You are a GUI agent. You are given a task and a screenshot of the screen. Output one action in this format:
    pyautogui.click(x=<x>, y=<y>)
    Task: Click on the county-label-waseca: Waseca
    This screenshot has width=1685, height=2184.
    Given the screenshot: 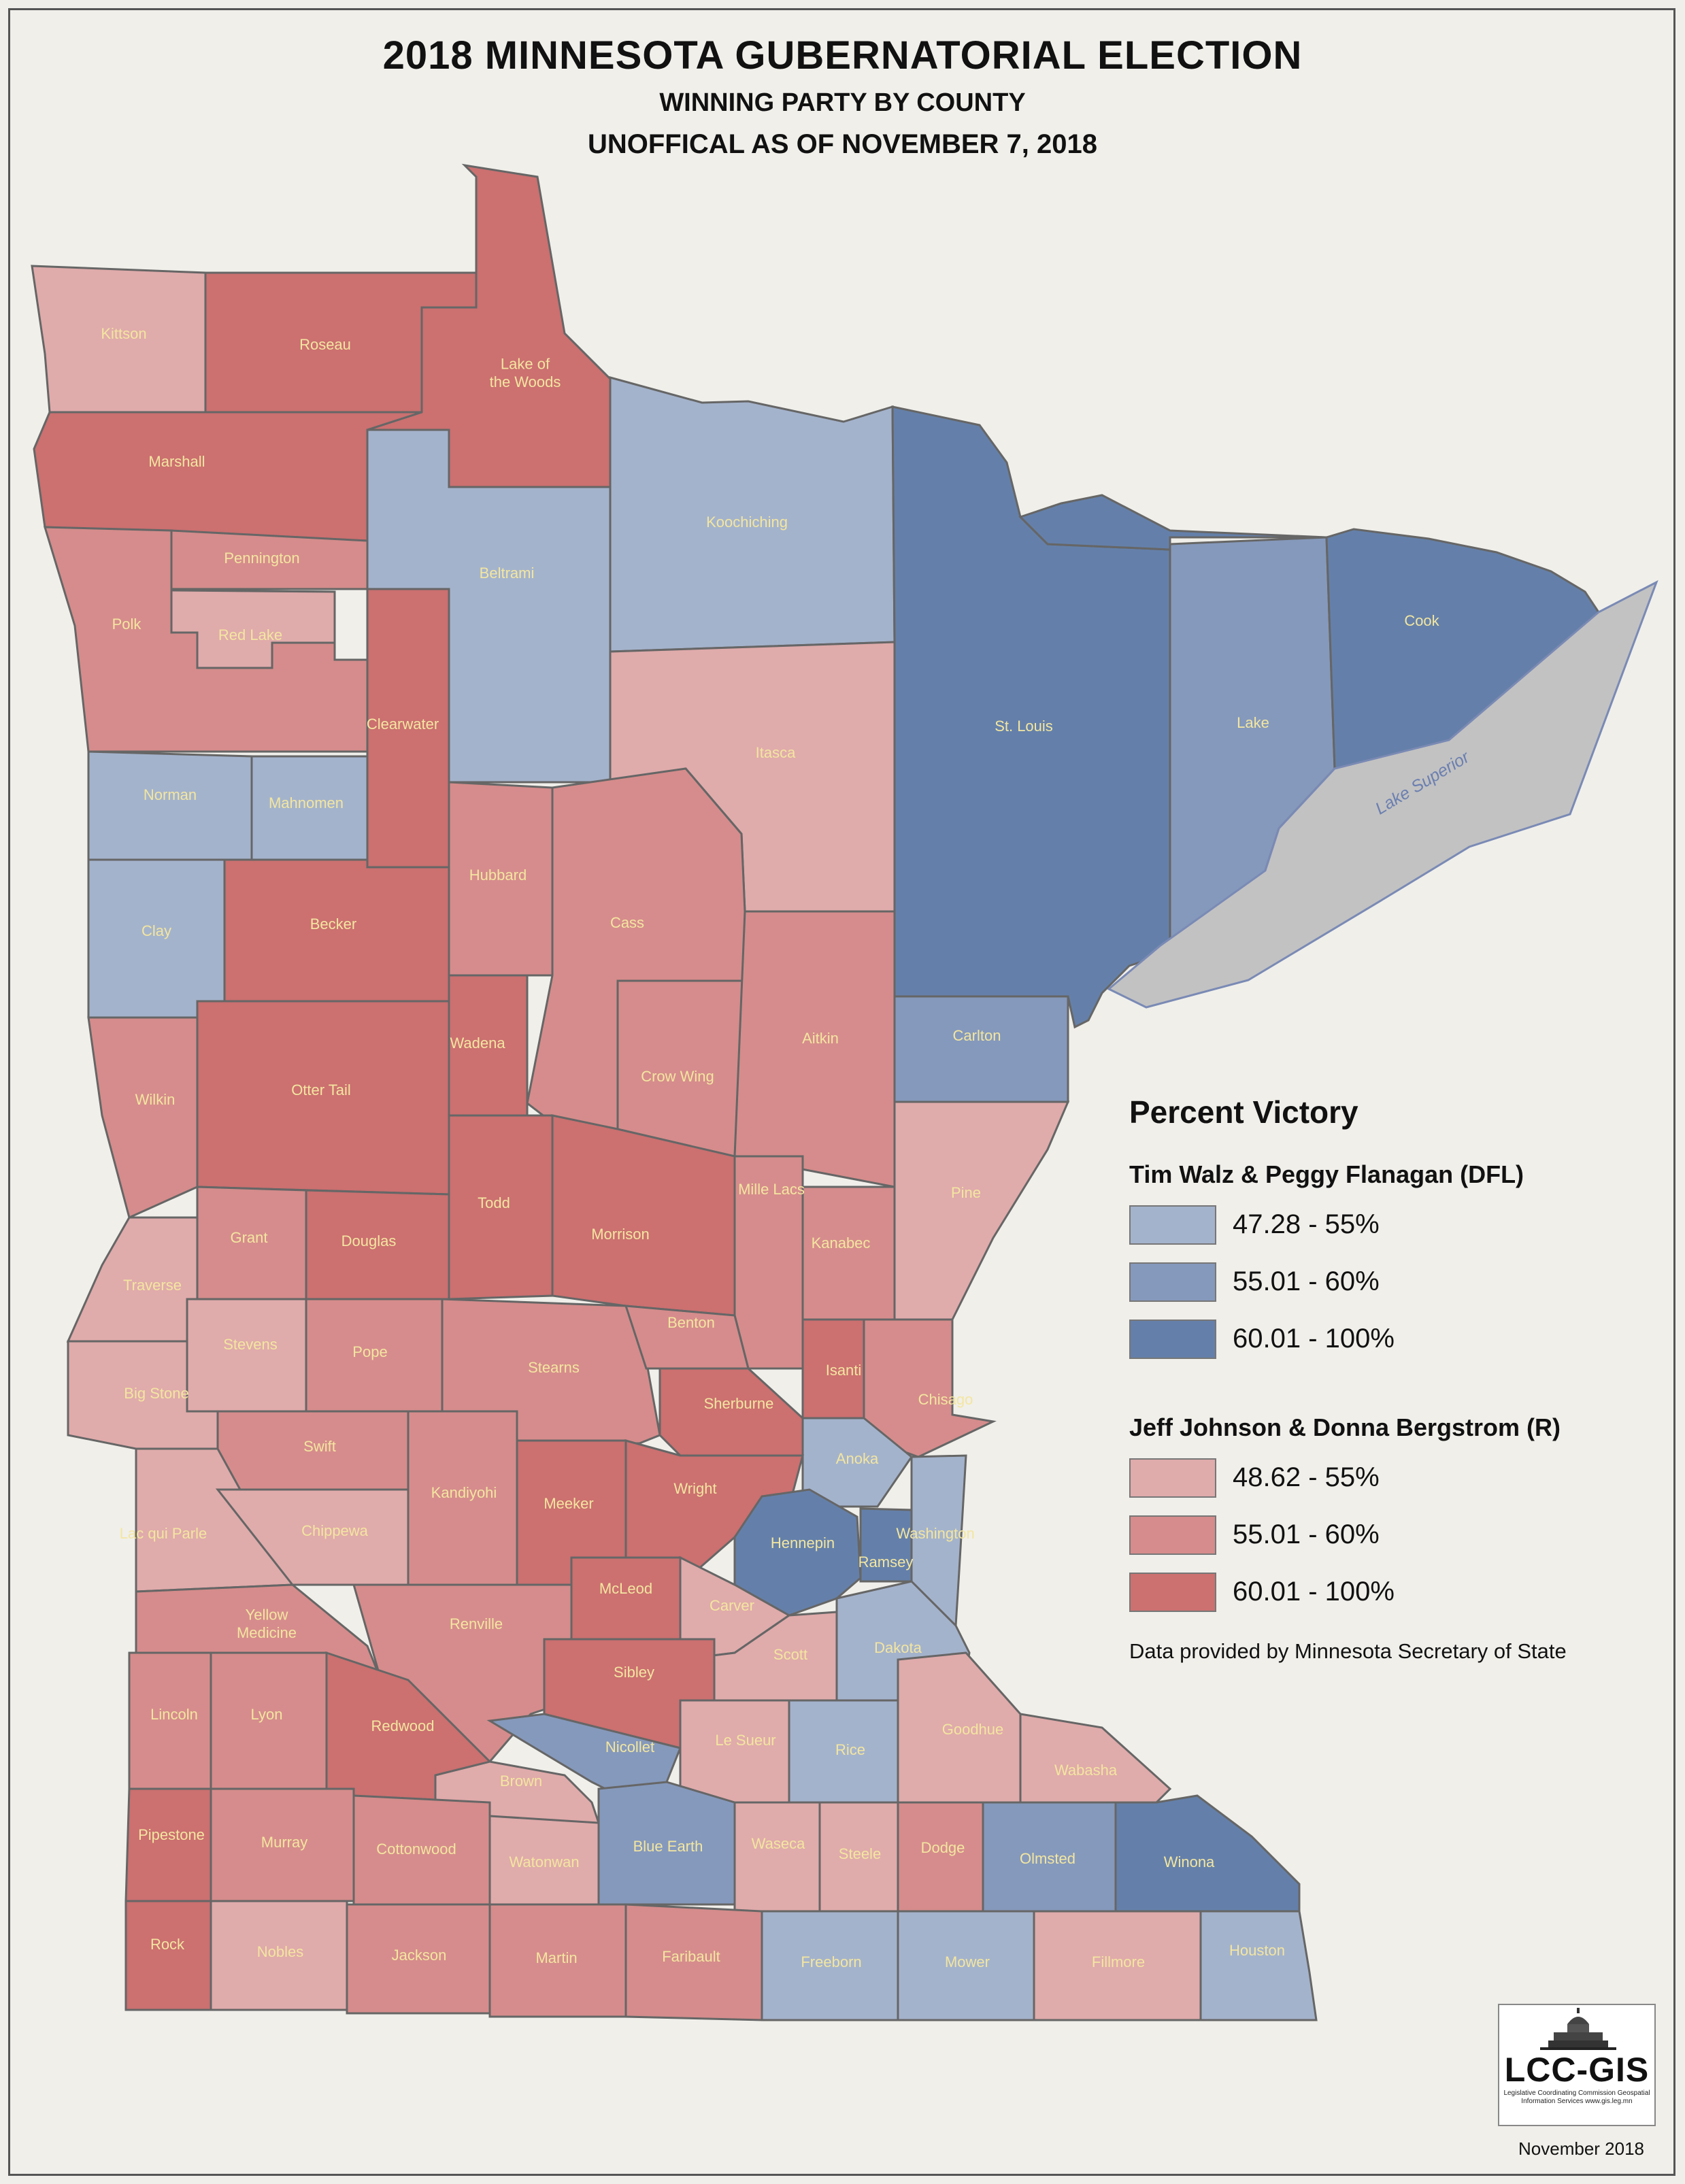 What is the action you would take?
    pyautogui.click(x=779, y=1844)
    